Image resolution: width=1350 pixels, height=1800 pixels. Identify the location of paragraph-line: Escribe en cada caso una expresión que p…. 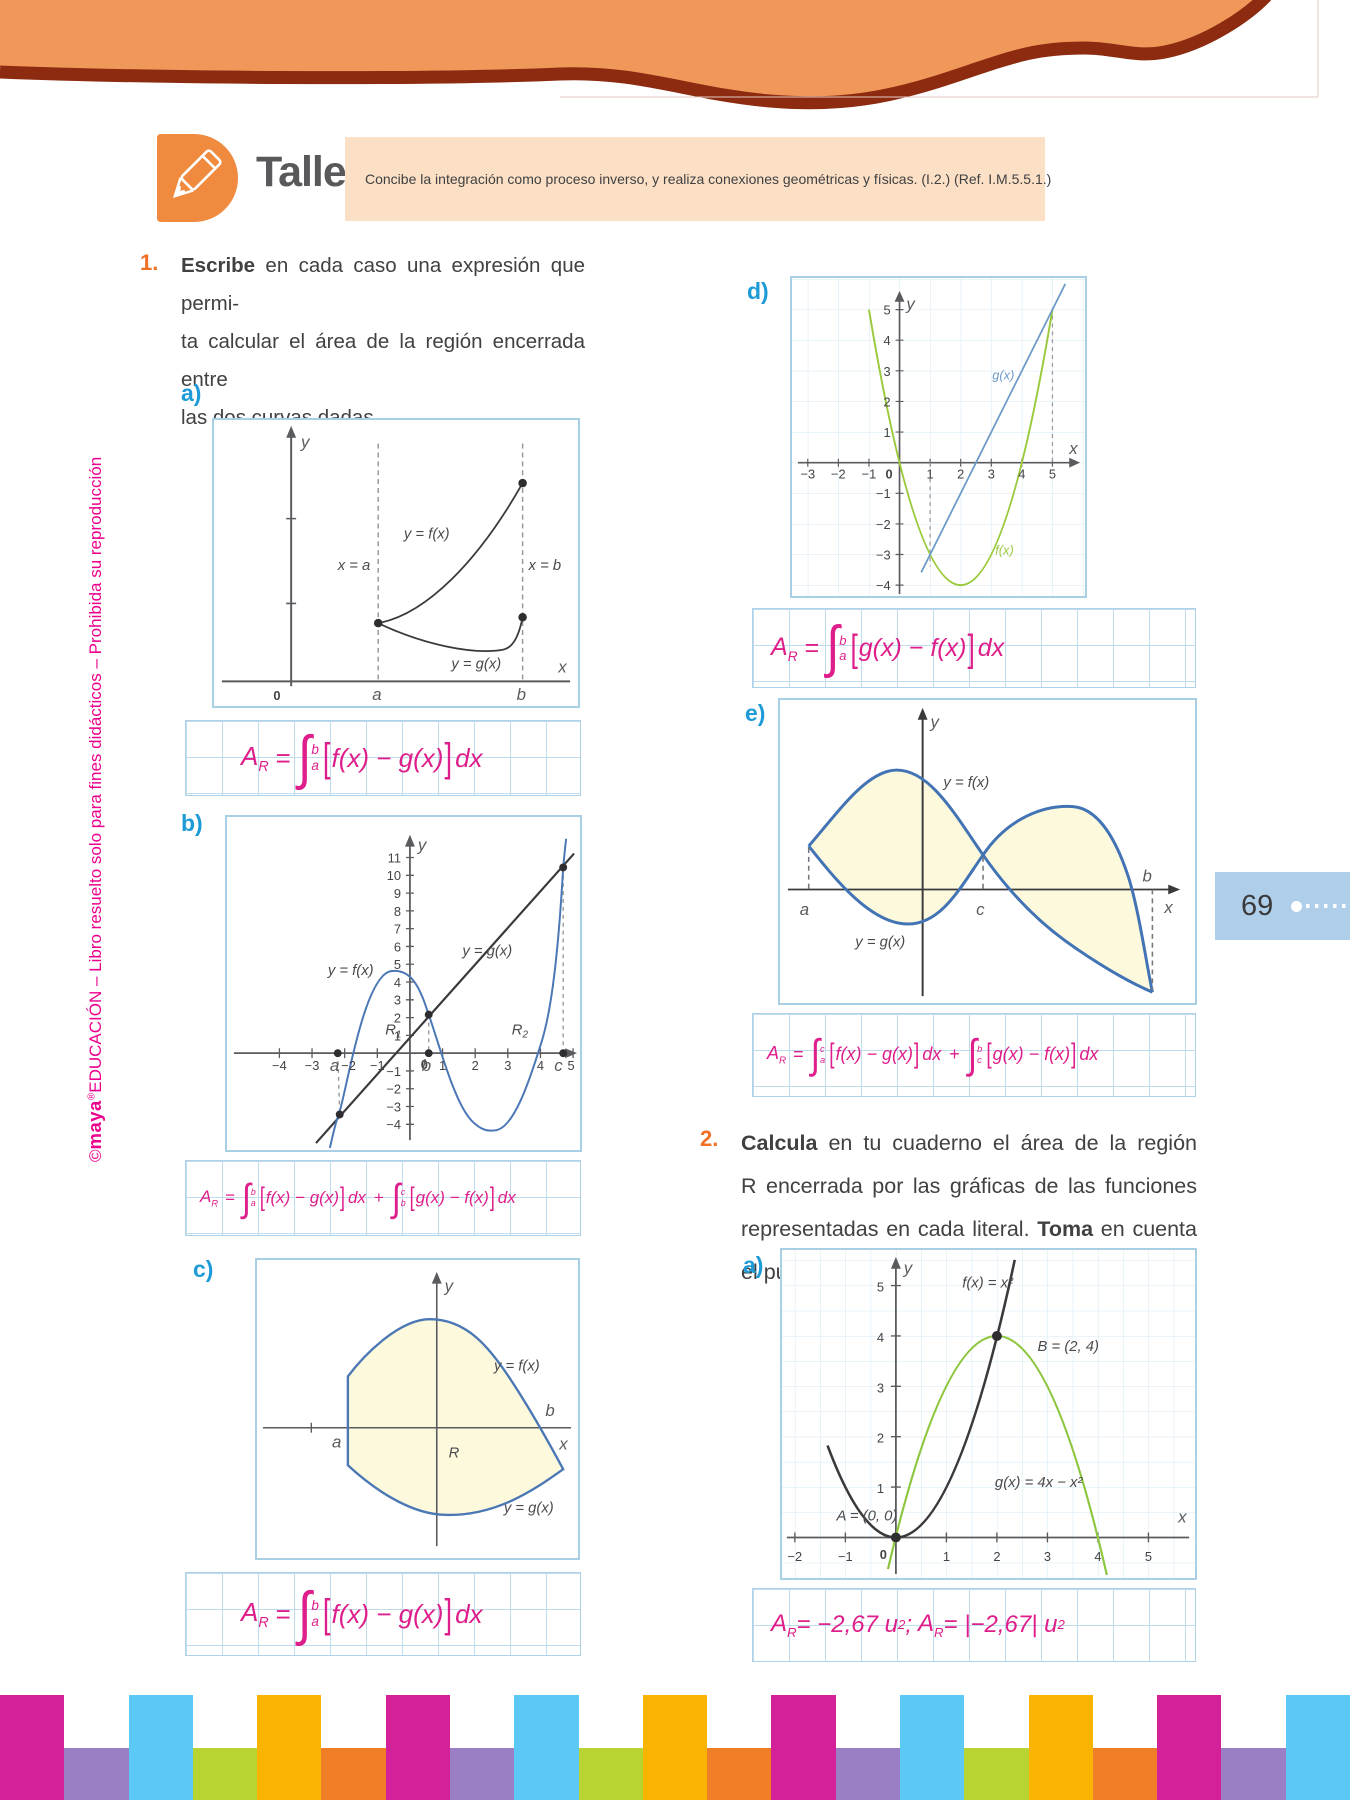
(383, 284).